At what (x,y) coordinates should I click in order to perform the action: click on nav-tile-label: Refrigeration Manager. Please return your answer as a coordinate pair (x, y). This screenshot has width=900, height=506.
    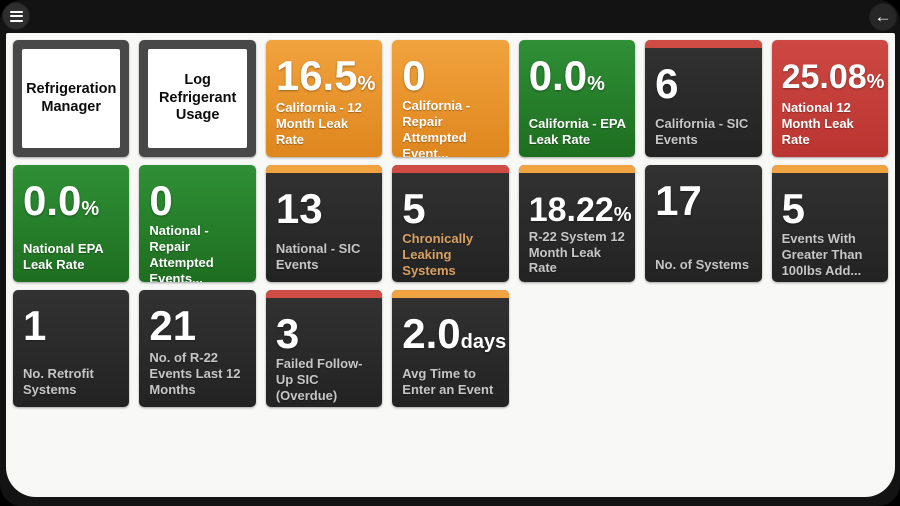
    Looking at the image, I should click on (71, 98).